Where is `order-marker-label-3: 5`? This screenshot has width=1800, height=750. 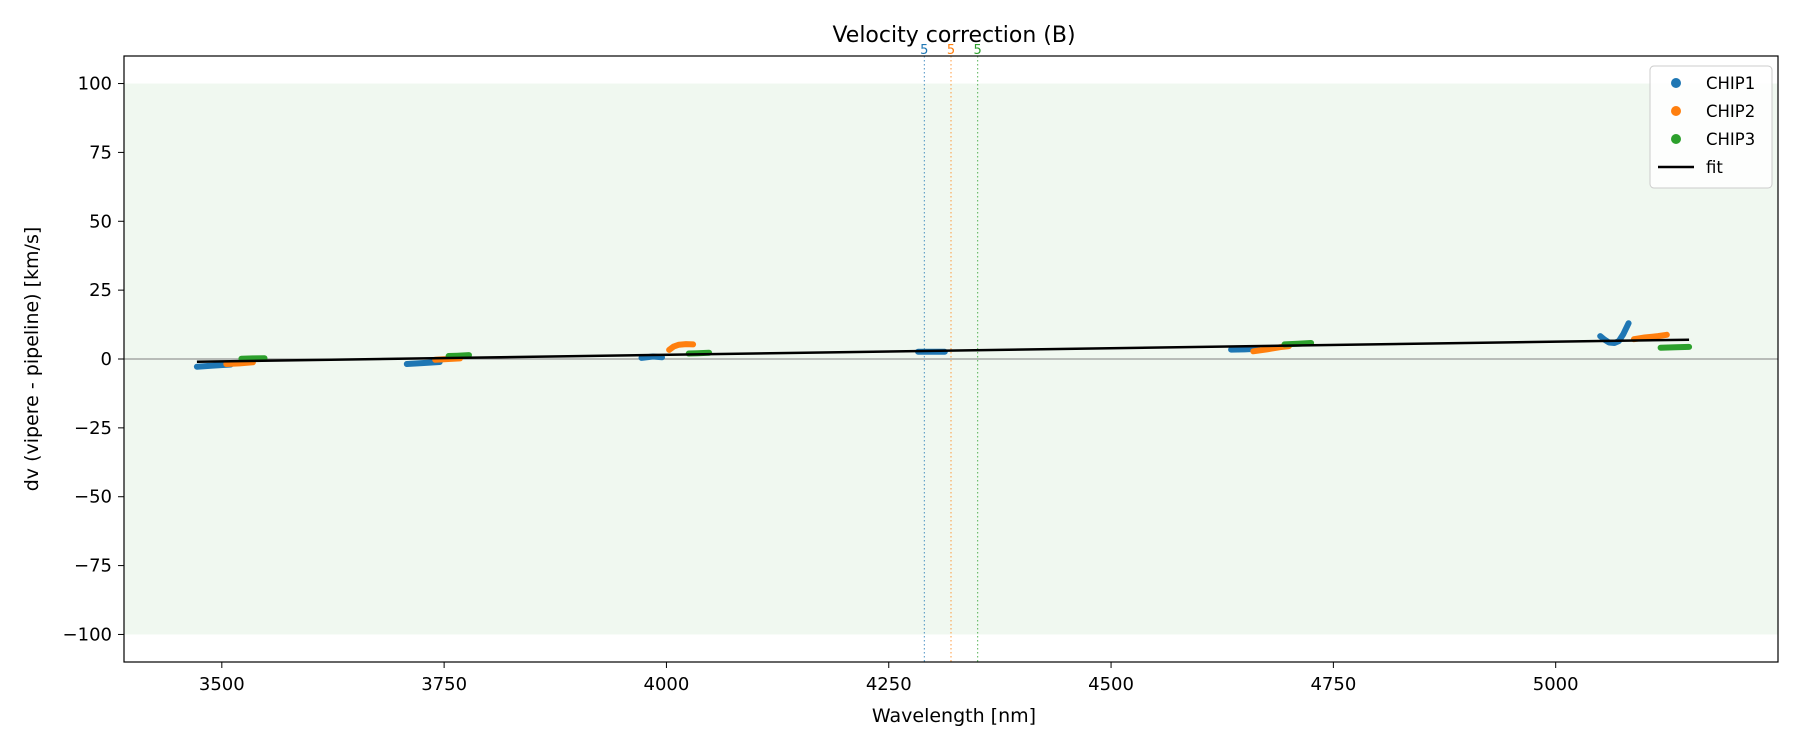 order-marker-label-3: 5 is located at coordinates (978, 50).